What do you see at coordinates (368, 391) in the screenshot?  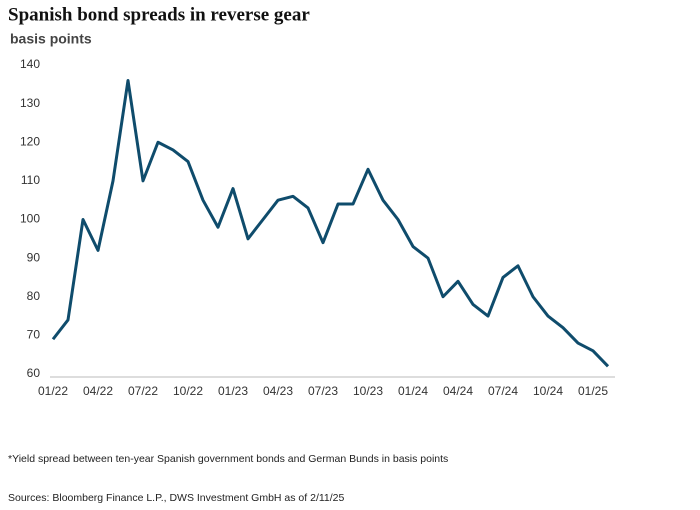 I see `x-tick-label: 10/23` at bounding box center [368, 391].